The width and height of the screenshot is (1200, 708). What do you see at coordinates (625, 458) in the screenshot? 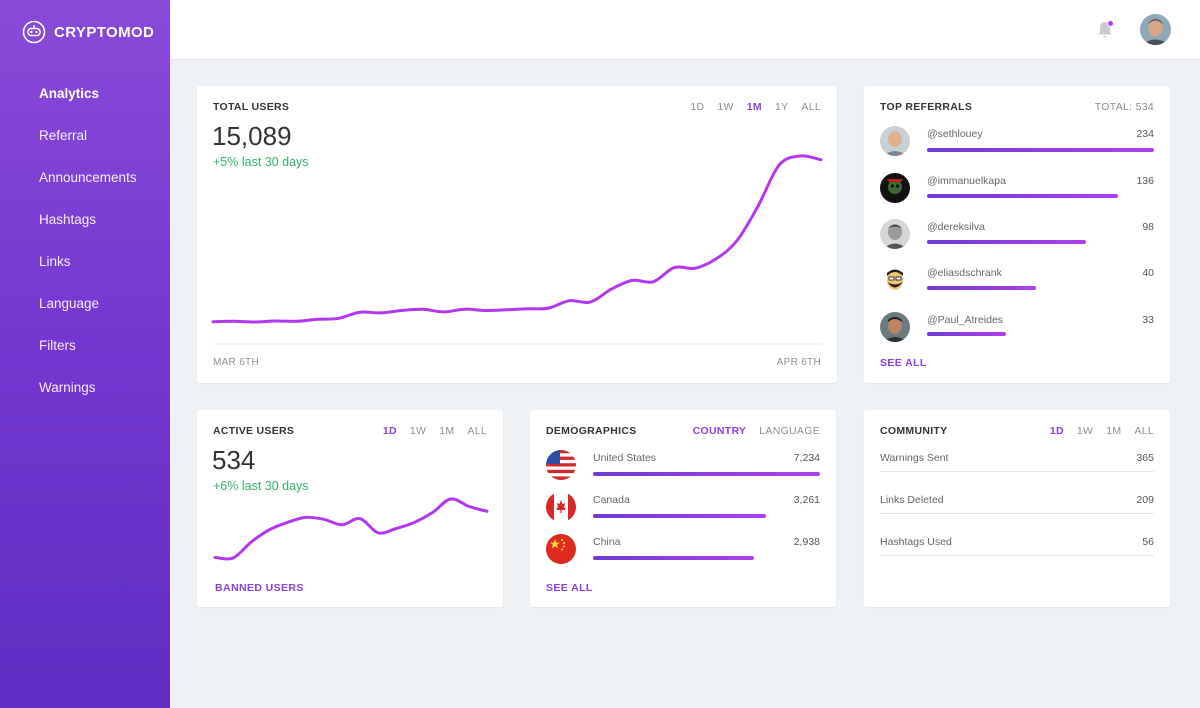
I see `country-name: United States` at bounding box center [625, 458].